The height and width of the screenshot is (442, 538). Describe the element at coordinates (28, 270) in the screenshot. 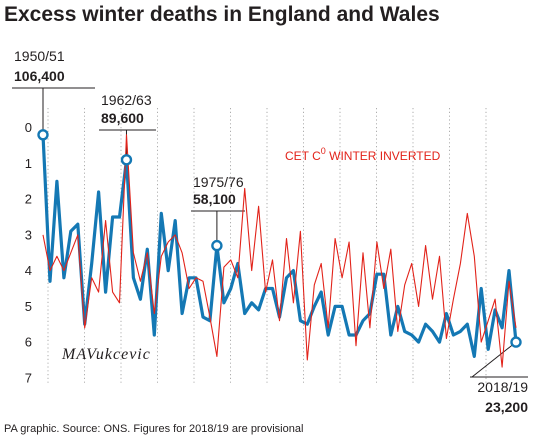

I see `y-tick-label: 4` at that location.